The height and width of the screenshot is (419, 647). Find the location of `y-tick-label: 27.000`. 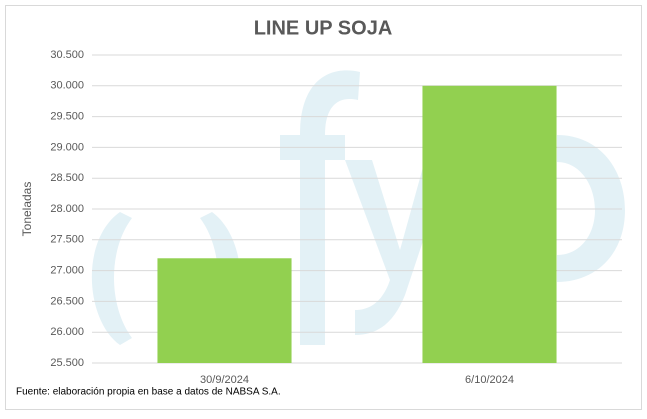

y-tick-label: 27.000 is located at coordinates (67, 271).